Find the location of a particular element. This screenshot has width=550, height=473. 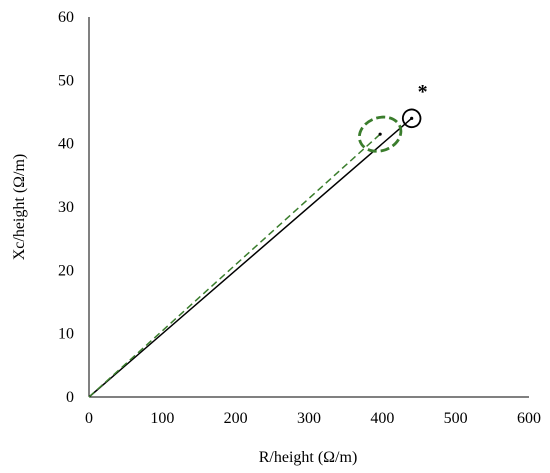

x-axis-title: R/height (Ω/m) is located at coordinates (308, 457).